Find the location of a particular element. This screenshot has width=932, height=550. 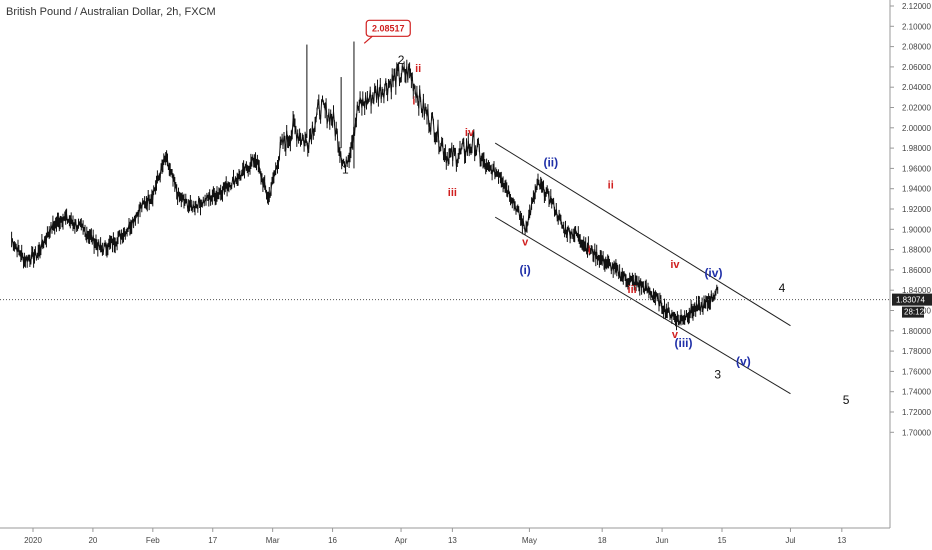

wave-label-intermediate: (v) is located at coordinates (743, 361).